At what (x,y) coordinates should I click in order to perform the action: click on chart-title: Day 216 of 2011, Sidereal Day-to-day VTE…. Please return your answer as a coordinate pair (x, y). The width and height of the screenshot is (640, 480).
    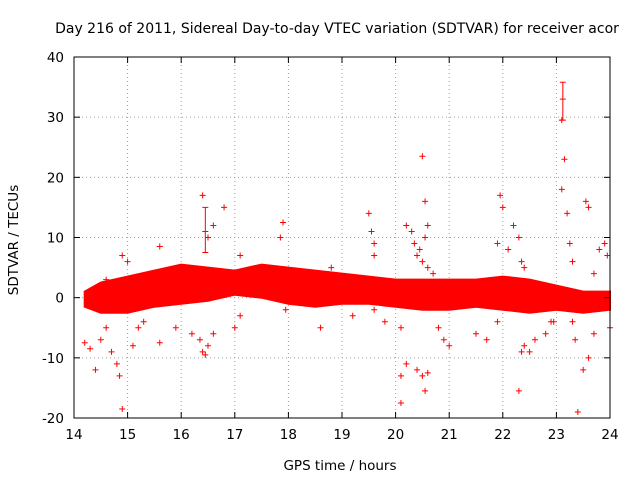
    Looking at the image, I should click on (337, 29).